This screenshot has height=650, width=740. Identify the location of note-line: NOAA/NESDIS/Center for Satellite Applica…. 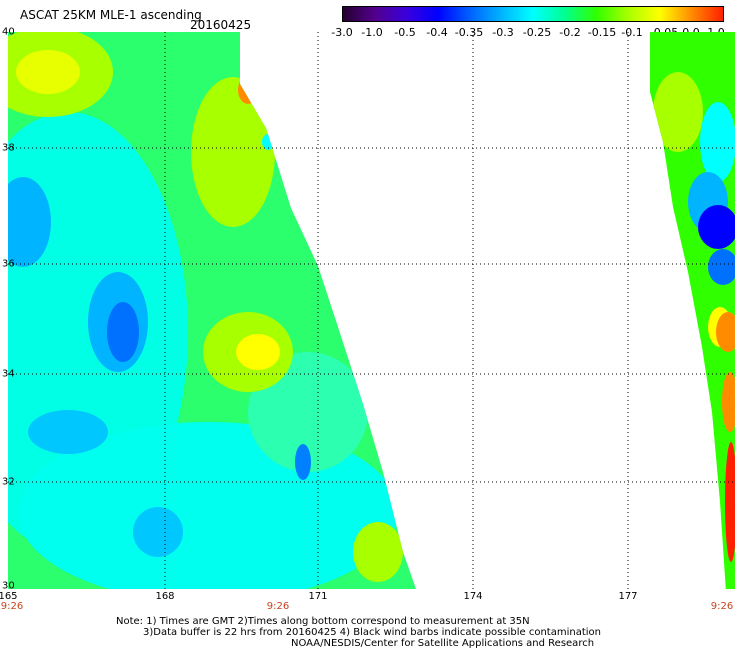
(443, 643).